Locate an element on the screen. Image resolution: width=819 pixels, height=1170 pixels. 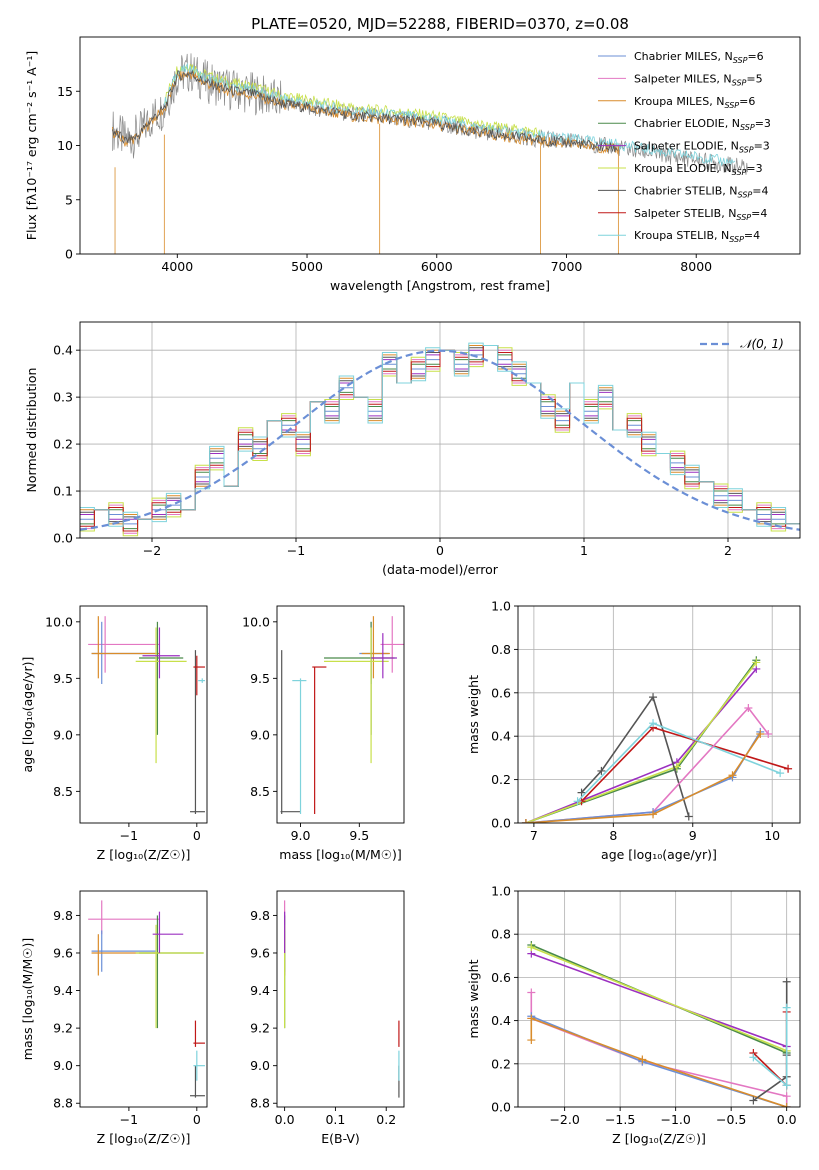
x-axis-label: mass [log₁₀(M/M☉)] is located at coordinates (340, 854).